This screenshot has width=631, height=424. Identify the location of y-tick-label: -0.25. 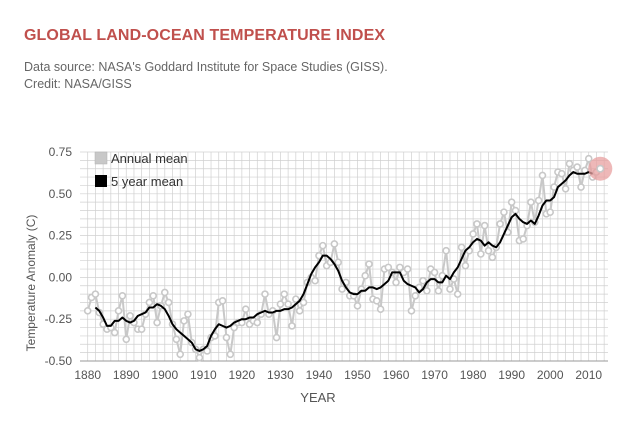
(59, 319).